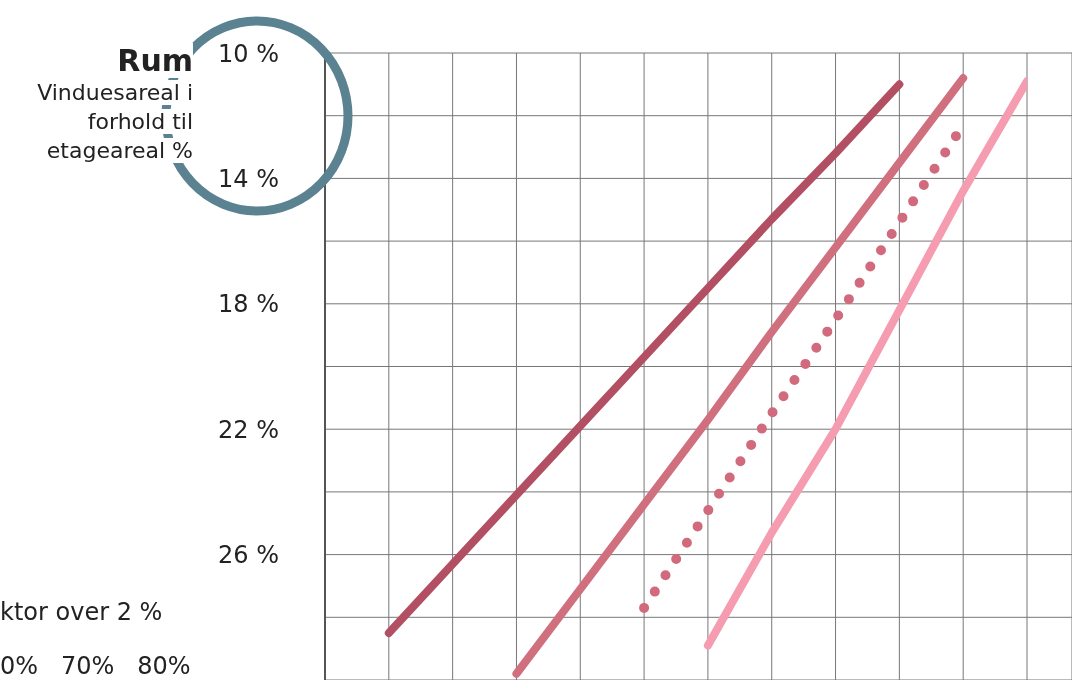 This screenshot has height=680, width=1072. I want to click on y-tick-label: 10 %, so click(248, 53).